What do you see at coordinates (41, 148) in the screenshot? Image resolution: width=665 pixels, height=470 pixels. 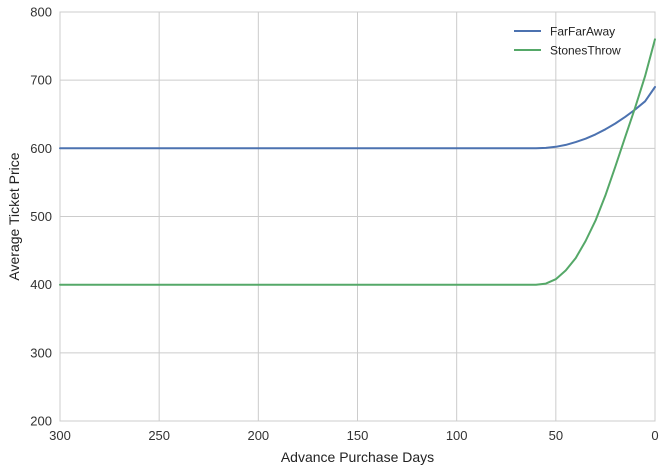 I see `y-tick-label: 600` at bounding box center [41, 148].